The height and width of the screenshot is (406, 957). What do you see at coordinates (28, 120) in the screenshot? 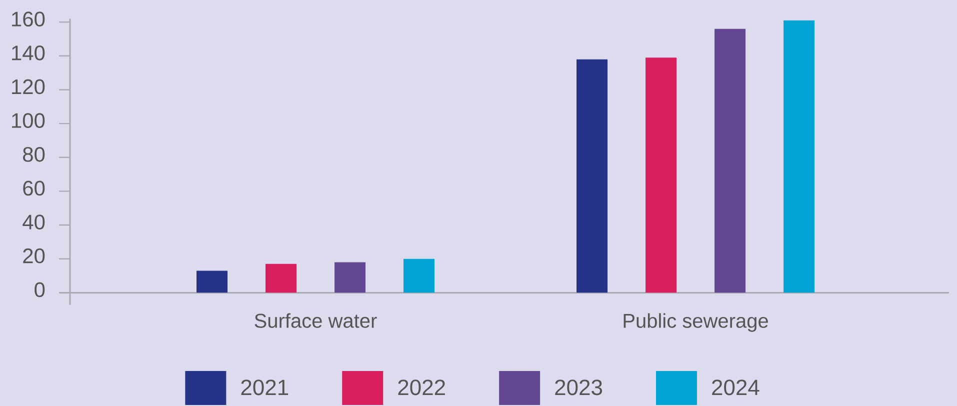
I see `y-tick-label: 100` at bounding box center [28, 120].